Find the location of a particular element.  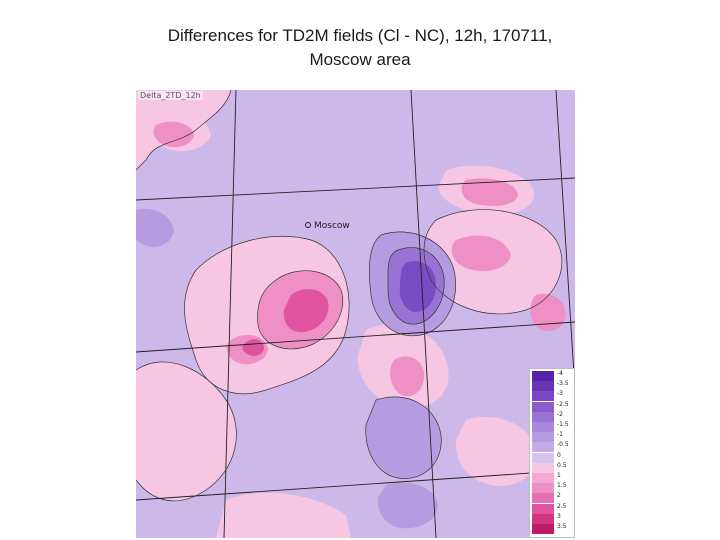

legend-label: 2 is located at coordinates (559, 496).